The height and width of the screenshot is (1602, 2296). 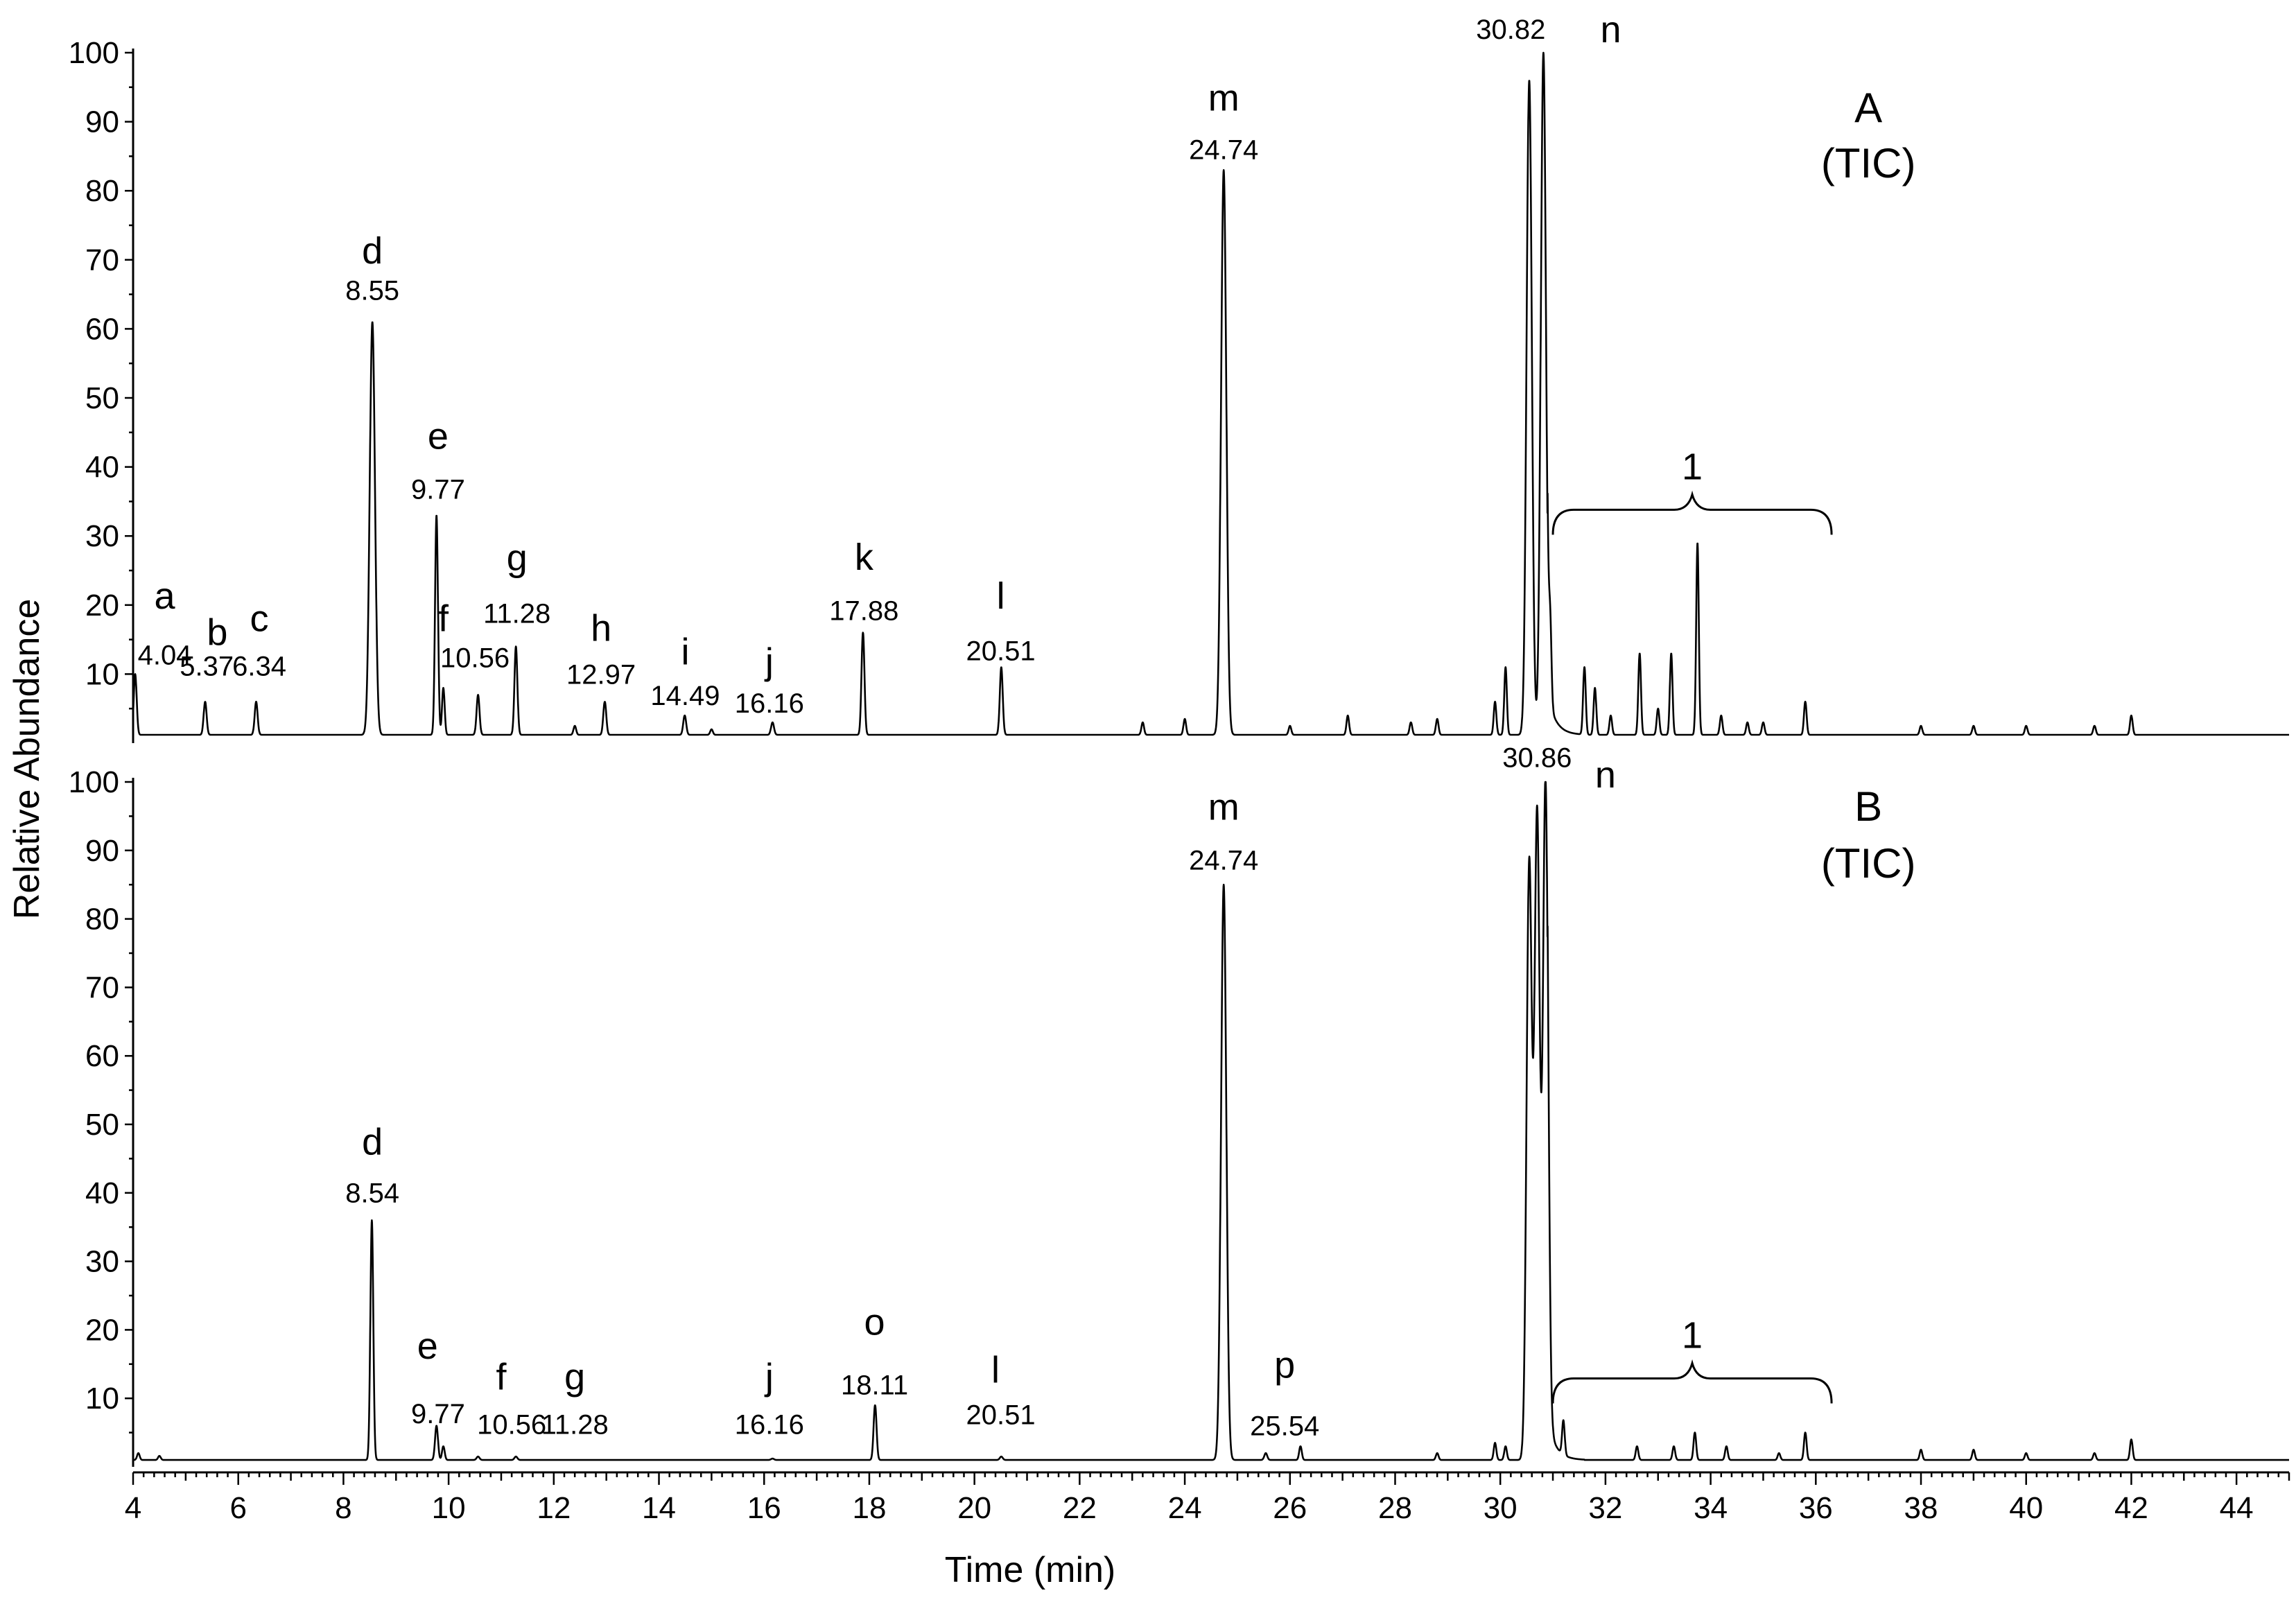 I want to click on panel-a-peak-h-time-label: 12.97, so click(x=601, y=674).